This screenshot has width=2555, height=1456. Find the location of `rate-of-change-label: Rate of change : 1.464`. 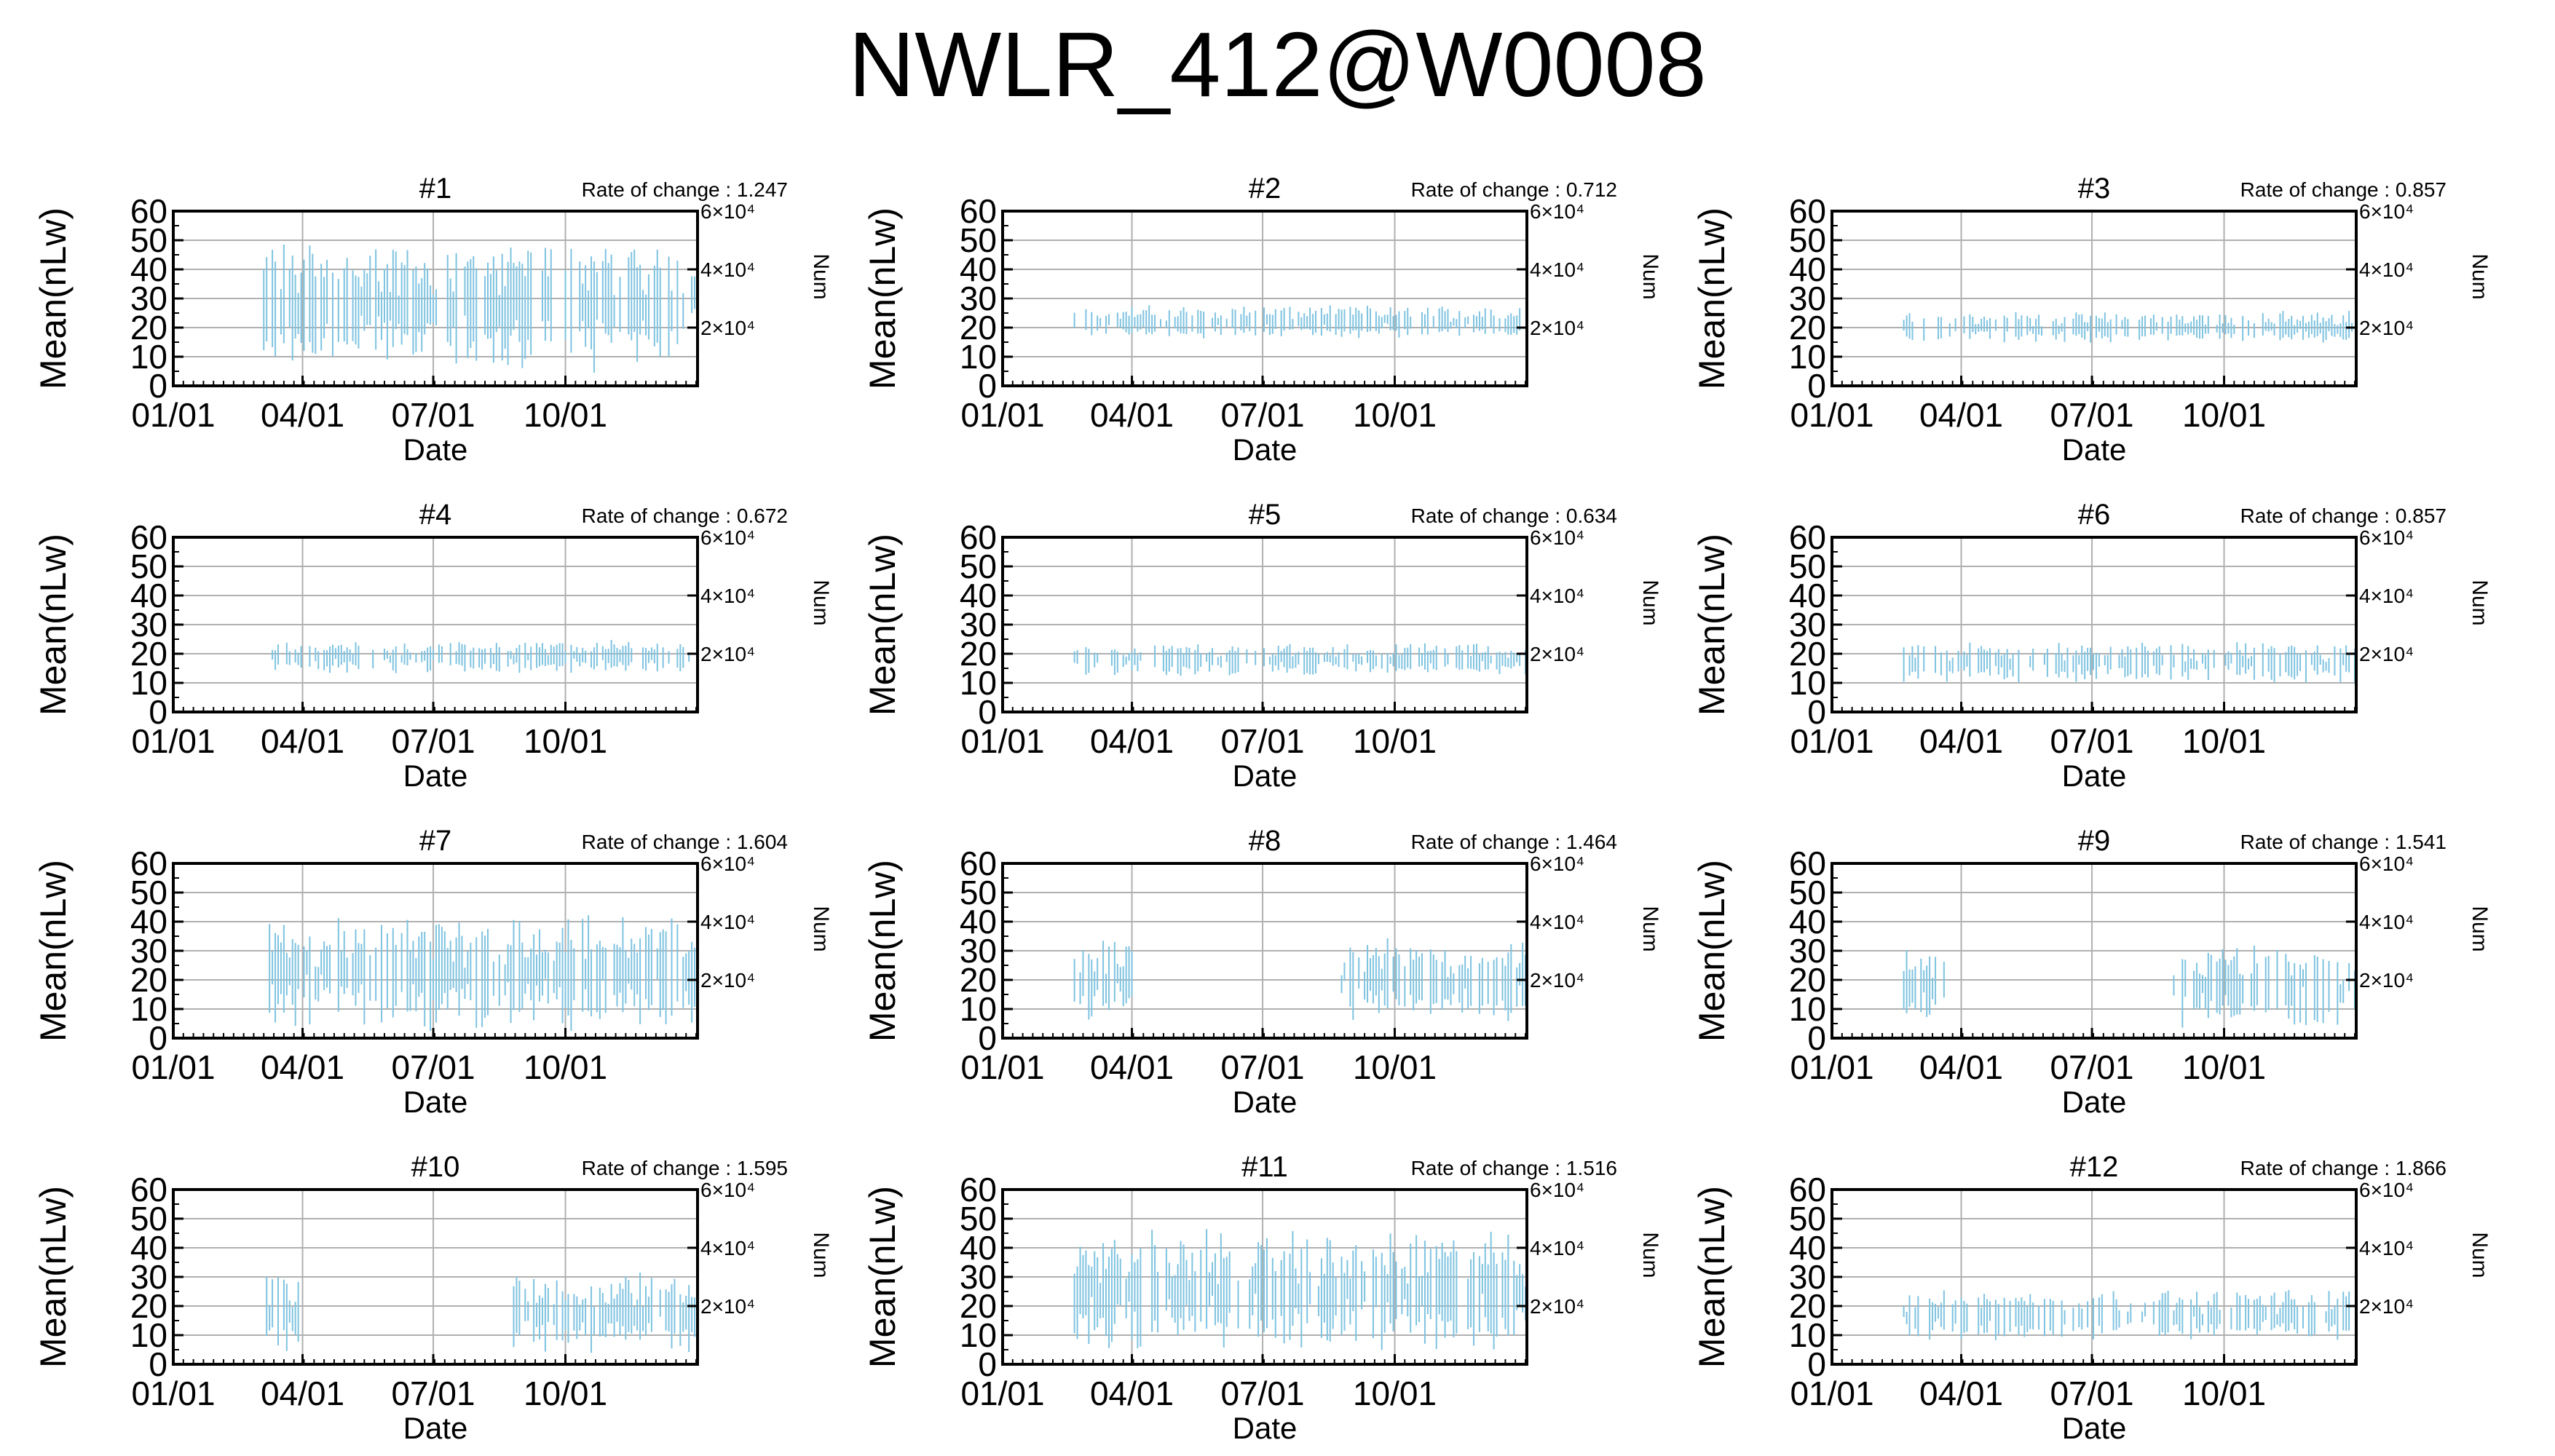

rate-of-change-label: Rate of change : 1.464 is located at coordinates (1514, 842).